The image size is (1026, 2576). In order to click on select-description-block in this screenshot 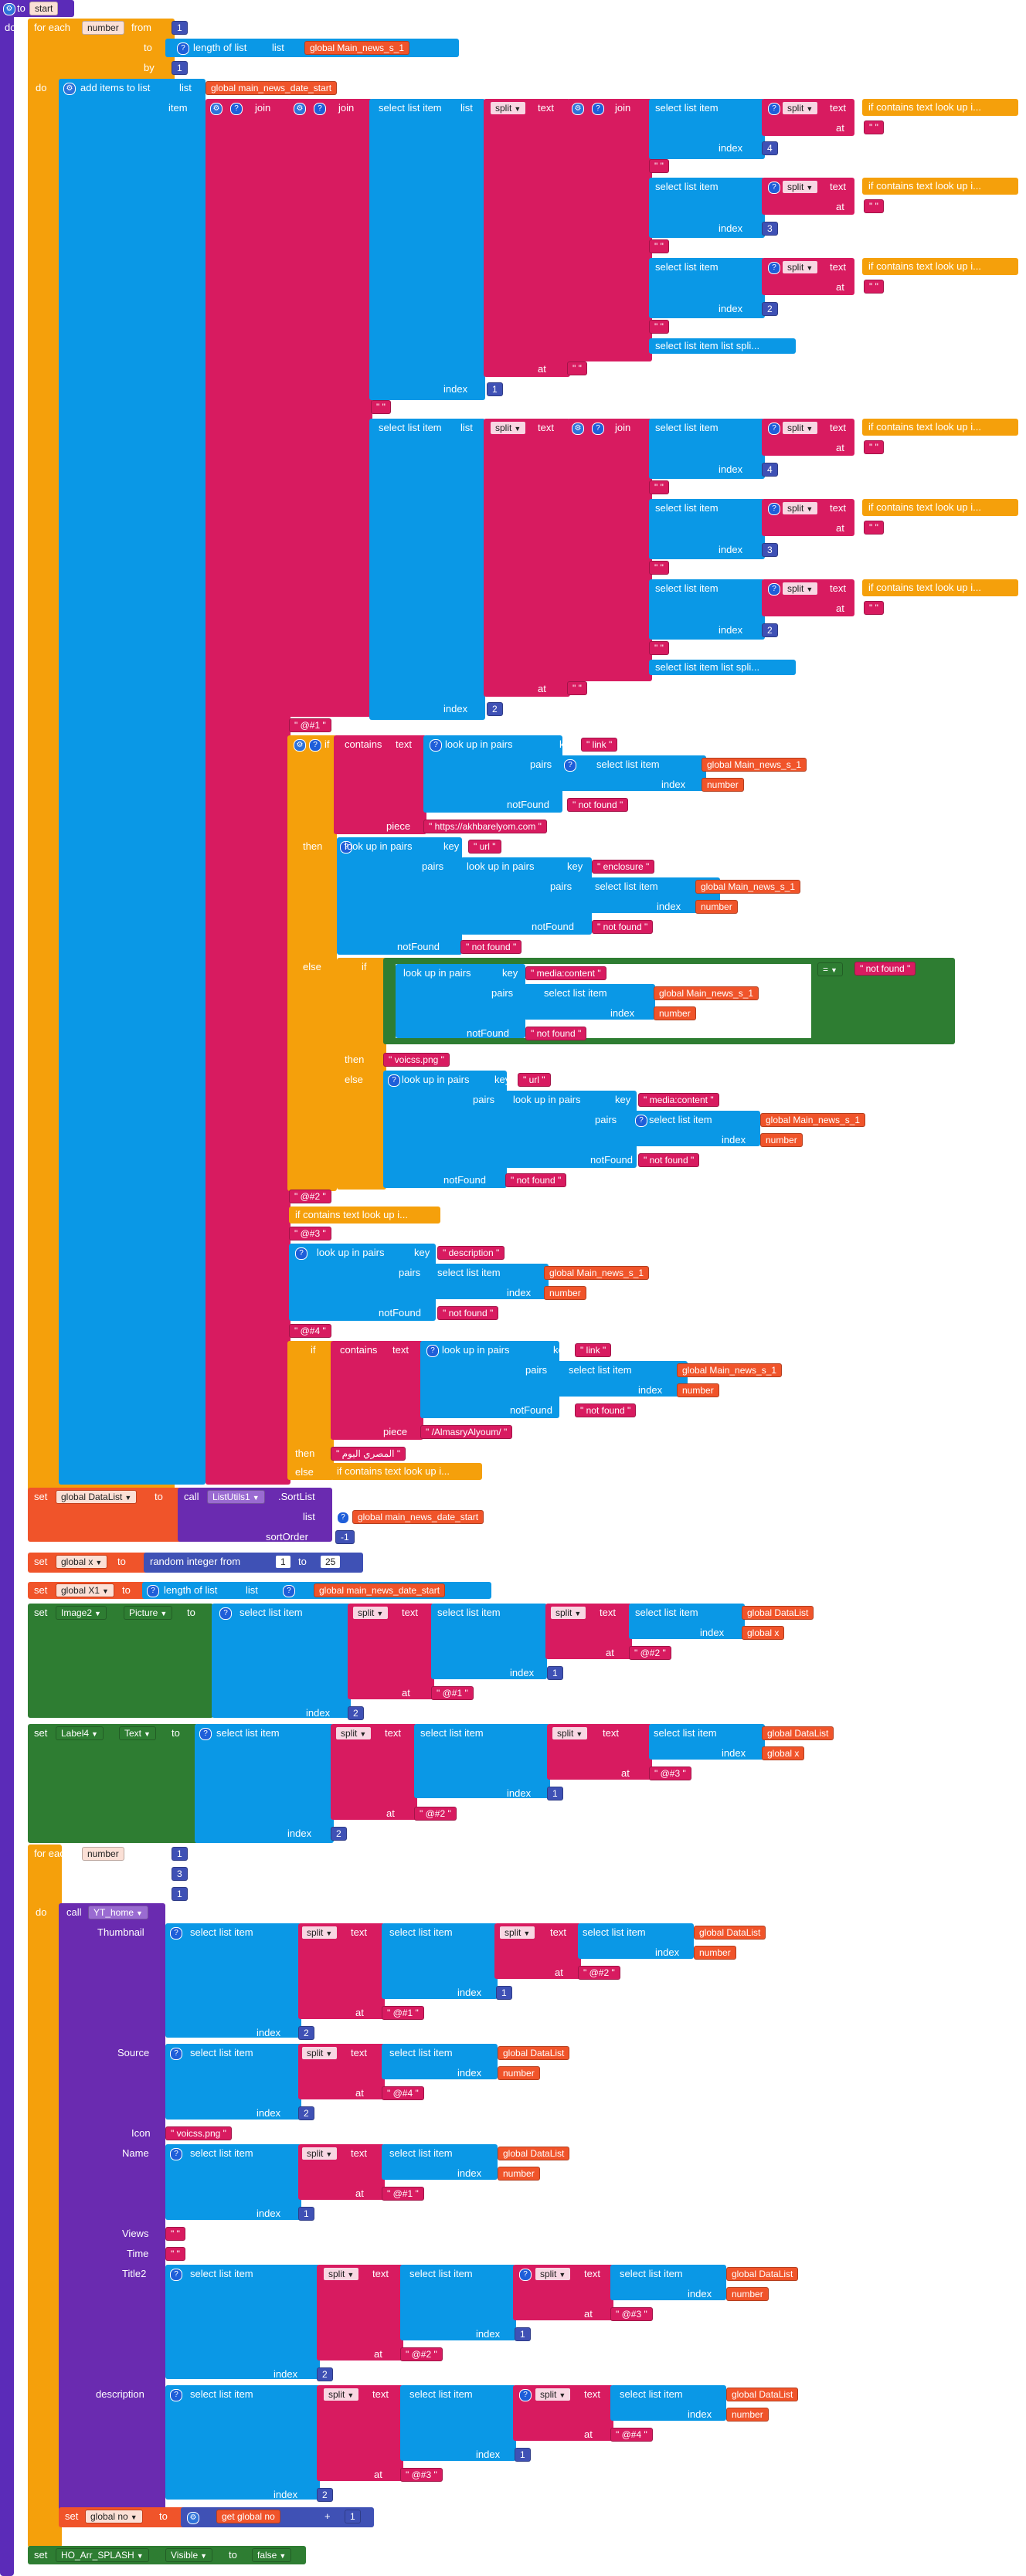, I will do `click(491, 1281)`.